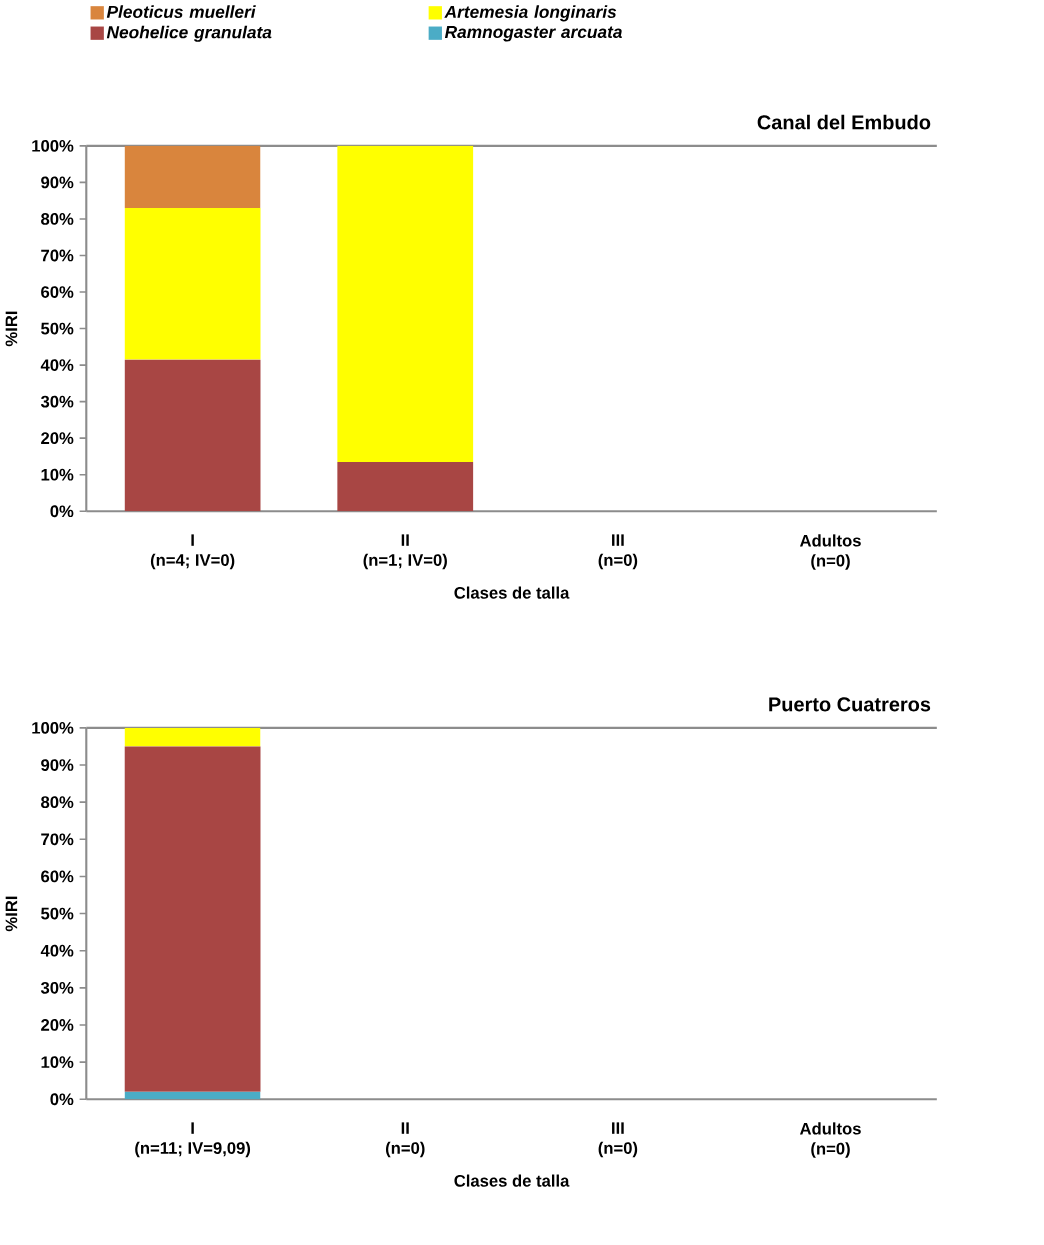  What do you see at coordinates (850, 704) in the screenshot?
I see `chart-title: Puerto Cuatreros` at bounding box center [850, 704].